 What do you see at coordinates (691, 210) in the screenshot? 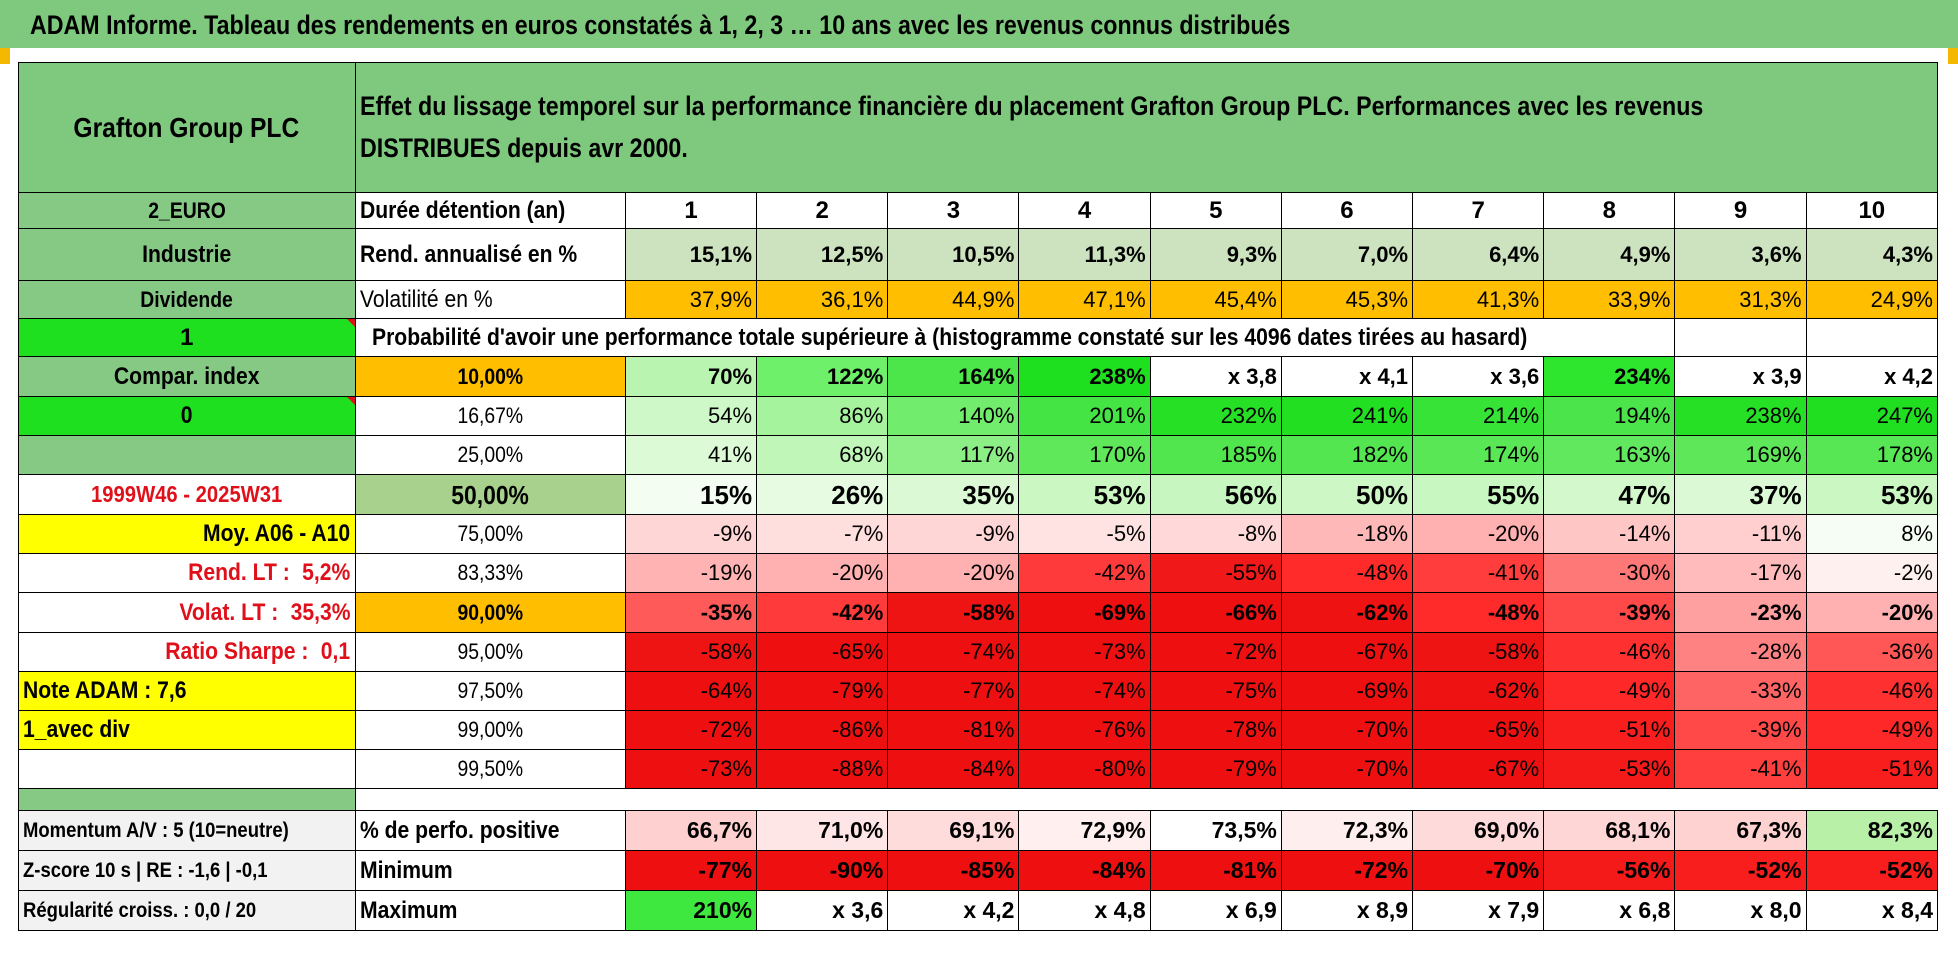
I see `year-1: 1` at bounding box center [691, 210].